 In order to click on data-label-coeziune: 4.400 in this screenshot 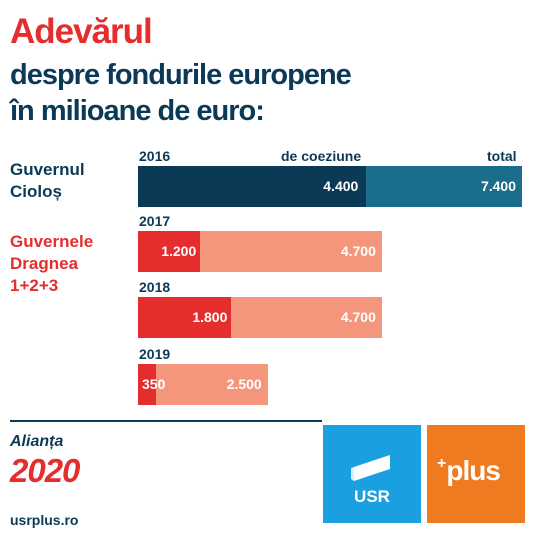, I will do `click(341, 186)`.